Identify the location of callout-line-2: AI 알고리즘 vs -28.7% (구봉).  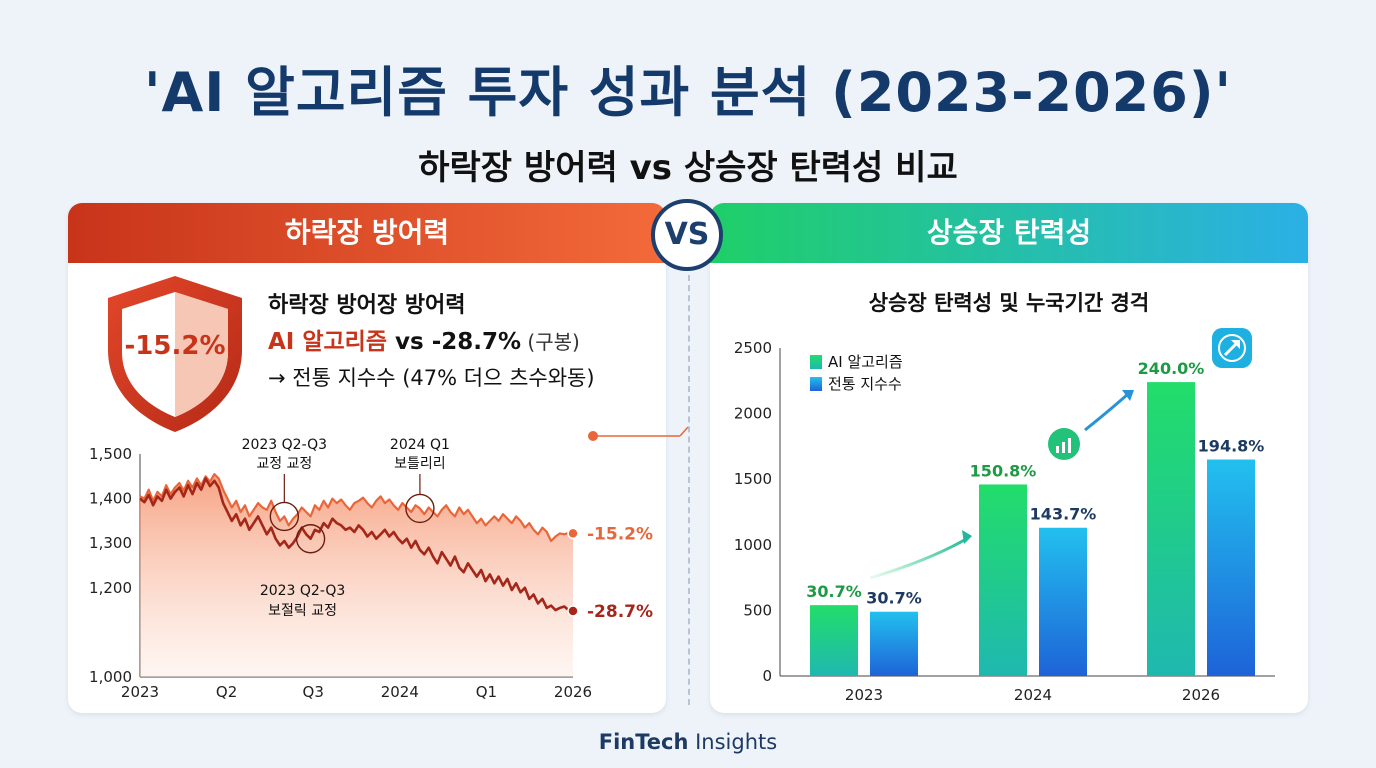
(424, 339).